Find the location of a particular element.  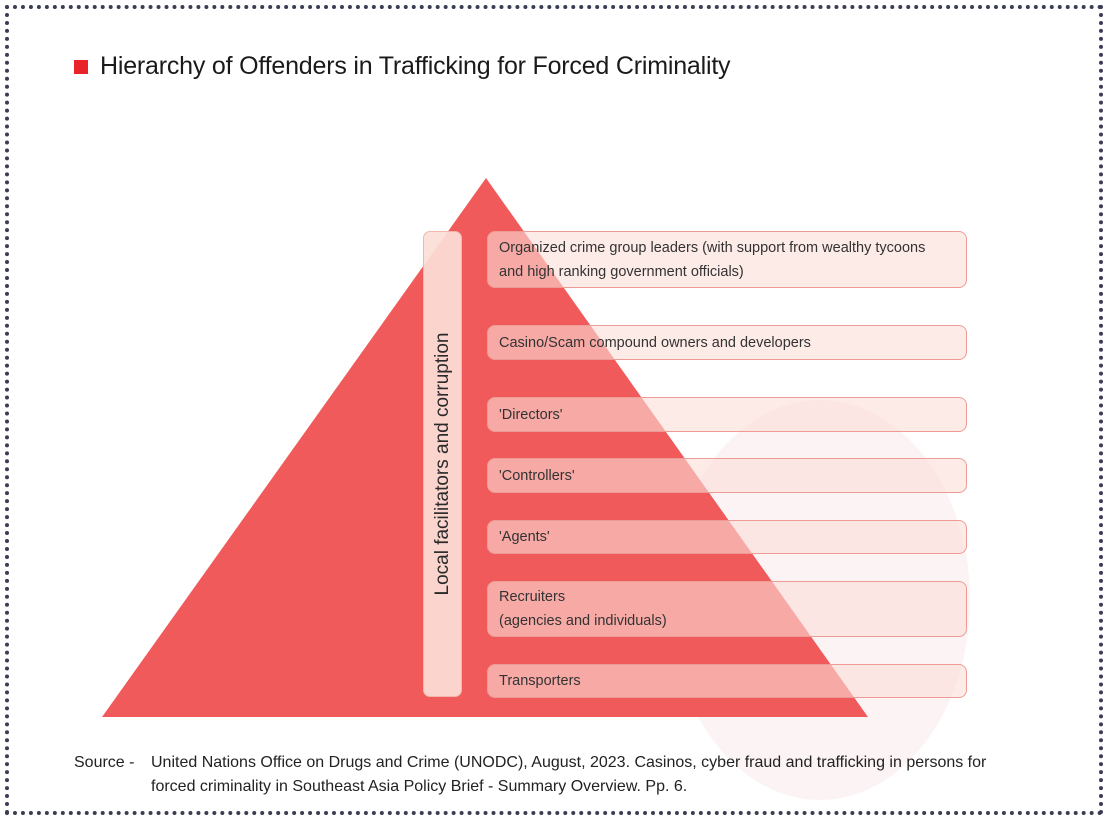

level-text: 'Directors' is located at coordinates (531, 414).